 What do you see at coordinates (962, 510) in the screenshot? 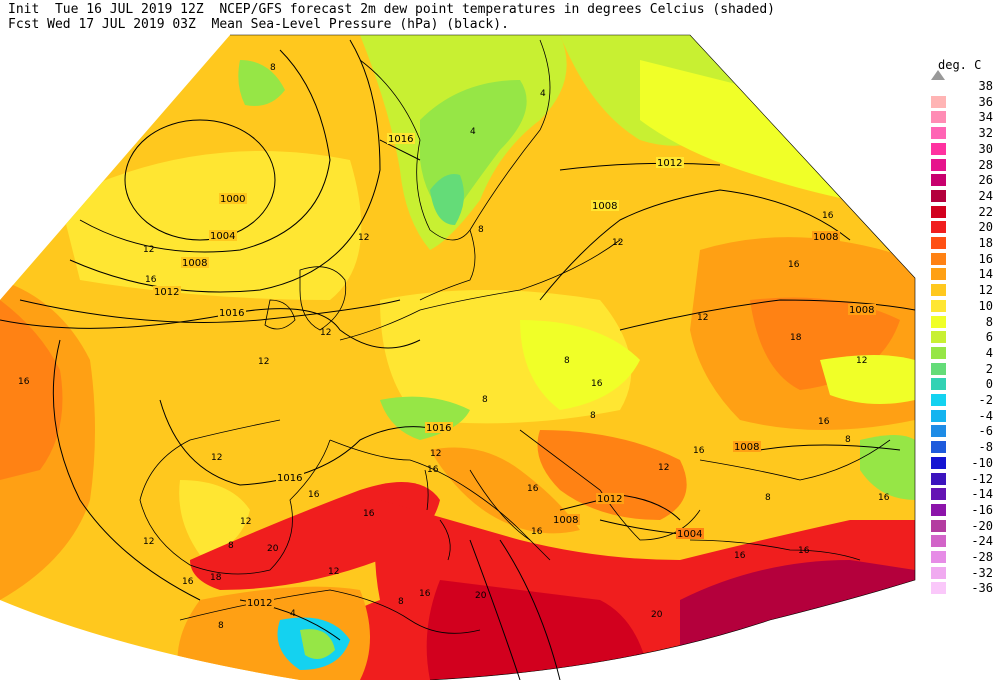
I see `legend-item: -16` at bounding box center [962, 510].